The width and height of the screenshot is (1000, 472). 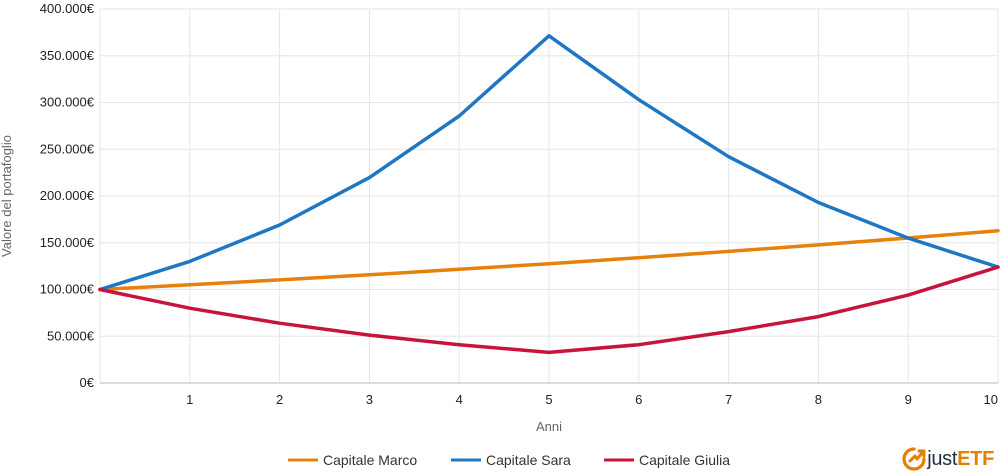 I want to click on y-tick-label: 150.000€, so click(x=67, y=242).